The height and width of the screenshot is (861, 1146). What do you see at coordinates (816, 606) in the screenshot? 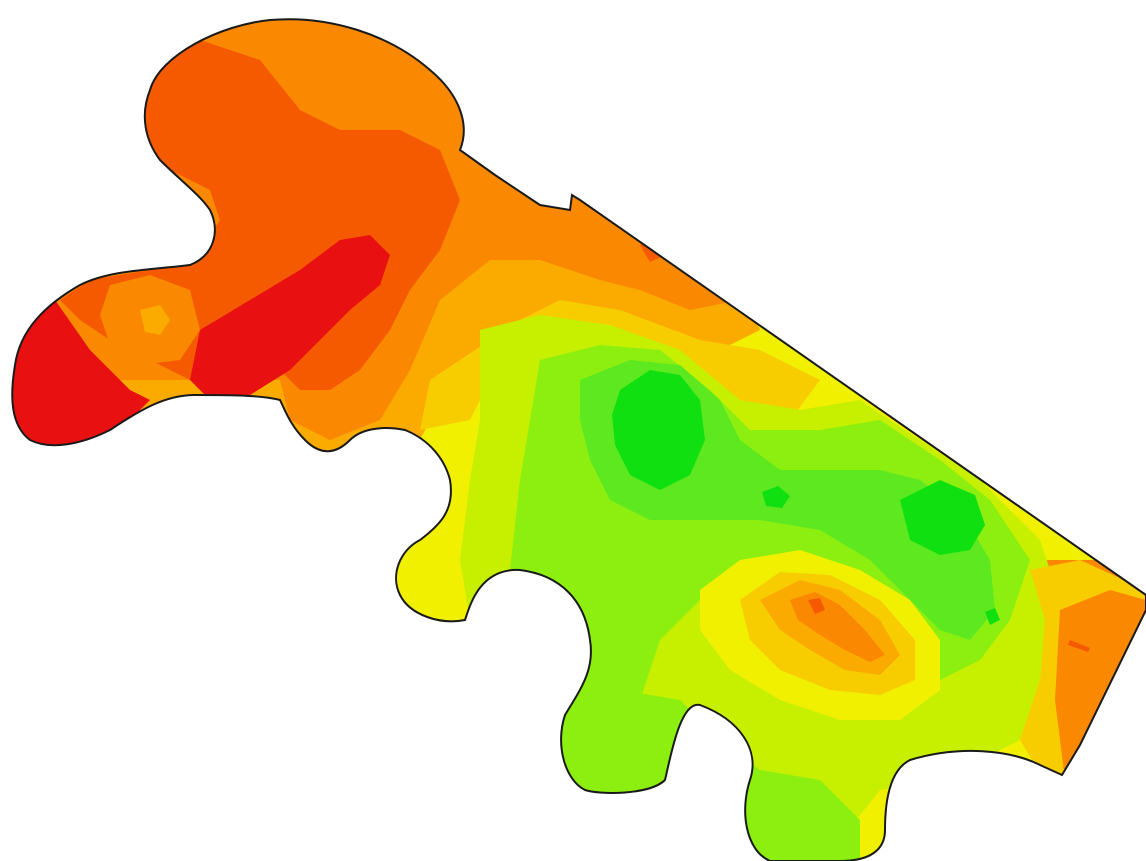
I see `zone-hotspot-core` at bounding box center [816, 606].